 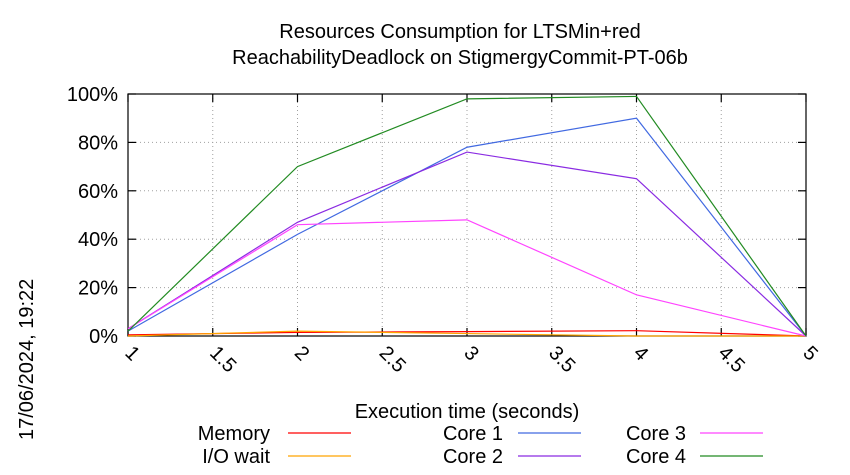 What do you see at coordinates (301, 353) in the screenshot?
I see `x-tick-label: 2` at bounding box center [301, 353].